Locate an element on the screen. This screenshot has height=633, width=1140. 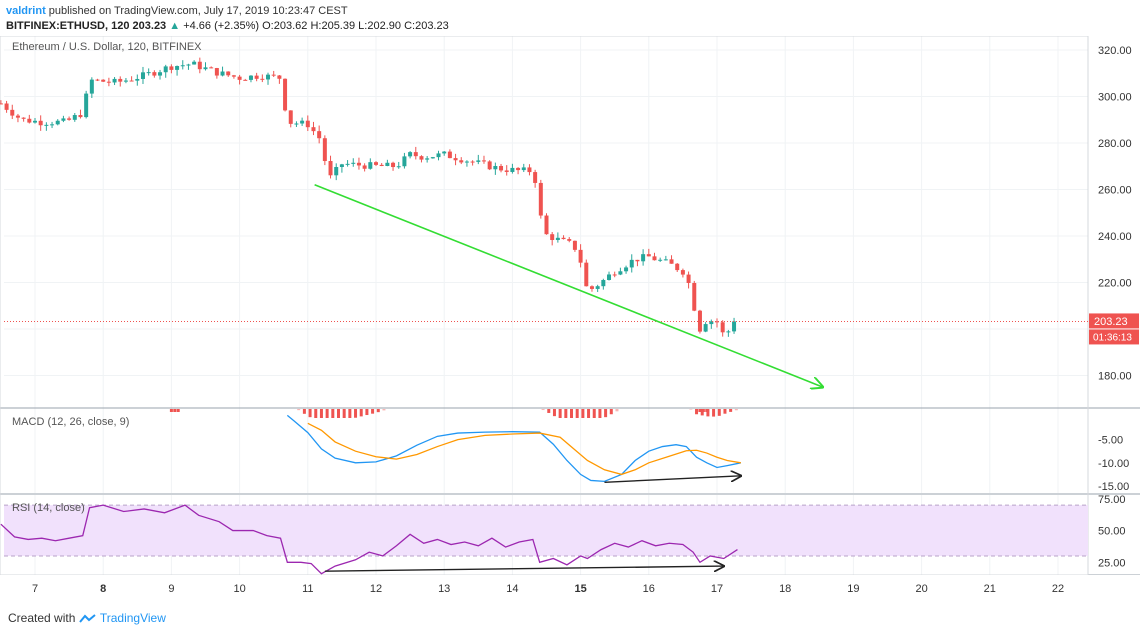
time-axis-label: 21 is located at coordinates (990, 589).